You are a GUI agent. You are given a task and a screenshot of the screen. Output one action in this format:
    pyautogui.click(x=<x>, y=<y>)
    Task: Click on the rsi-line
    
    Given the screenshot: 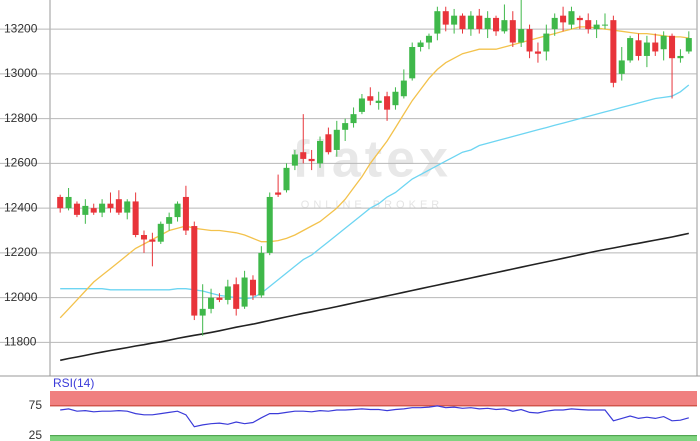 What is the action you would take?
    pyautogui.click(x=374, y=416)
    